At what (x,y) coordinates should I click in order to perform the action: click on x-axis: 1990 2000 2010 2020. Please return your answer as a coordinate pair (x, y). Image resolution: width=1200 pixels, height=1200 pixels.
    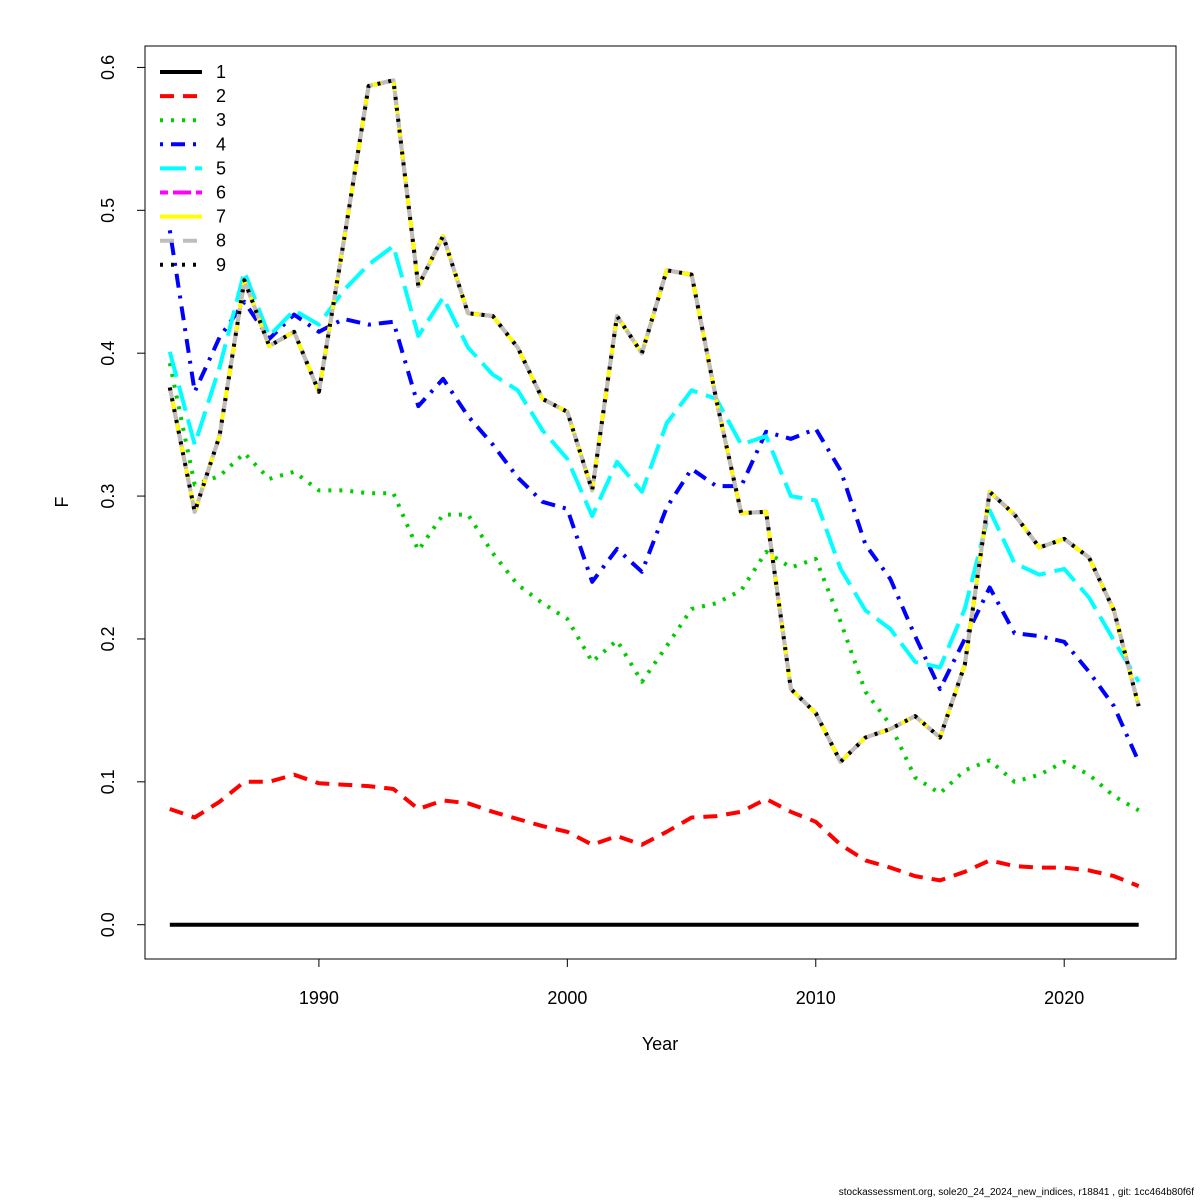
    Looking at the image, I should click on (691, 983).